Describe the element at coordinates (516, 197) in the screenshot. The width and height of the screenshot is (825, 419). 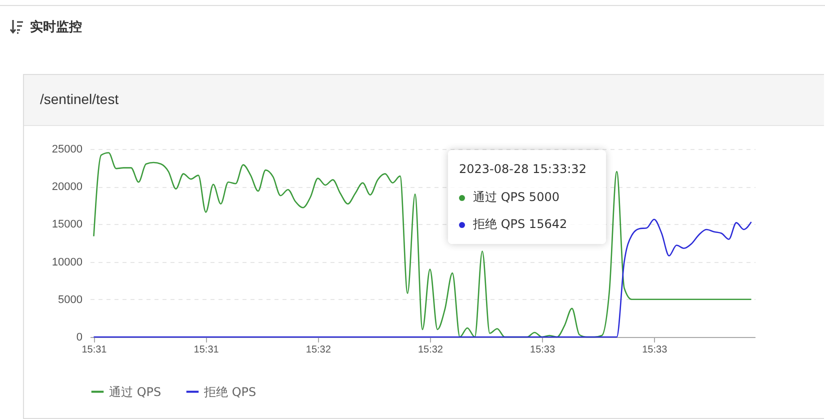
I see `annotation: 通过 QPS 5000` at that location.